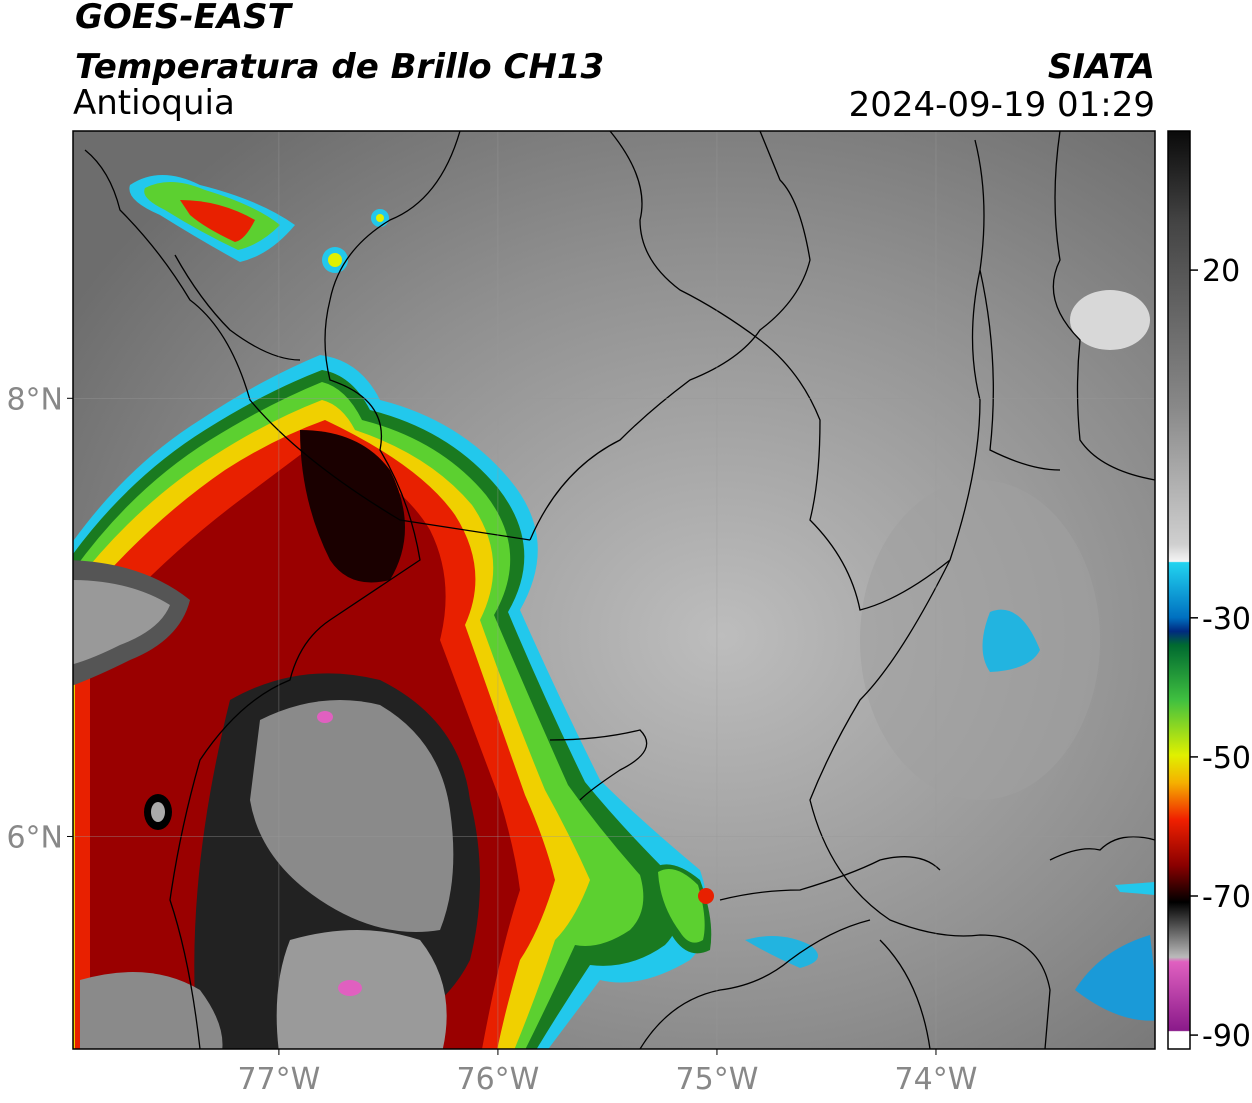 Image resolution: width=1252 pixels, height=1103 pixels. What do you see at coordinates (1179, 590) in the screenshot?
I see `colorbar` at bounding box center [1179, 590].